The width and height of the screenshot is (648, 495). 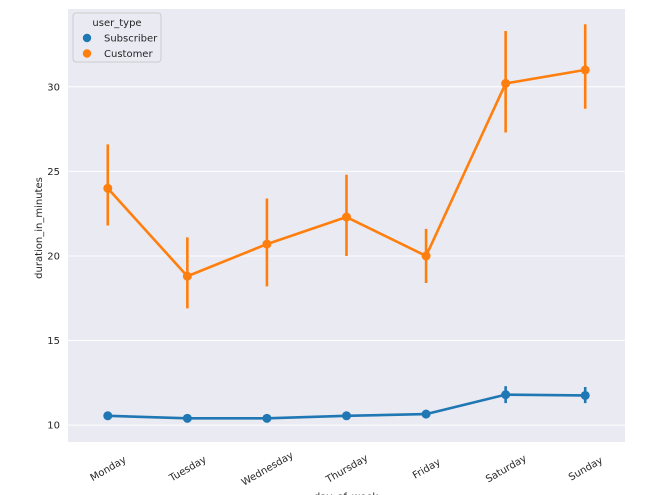 What do you see at coordinates (53, 426) in the screenshot?
I see `y-tick-label: 10` at bounding box center [53, 426].